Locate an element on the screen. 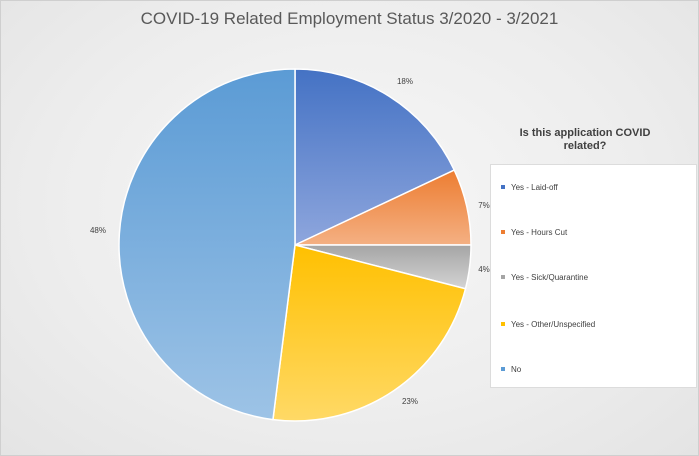  legend-item-laid-off: Yes - Laid-off is located at coordinates (529, 187).